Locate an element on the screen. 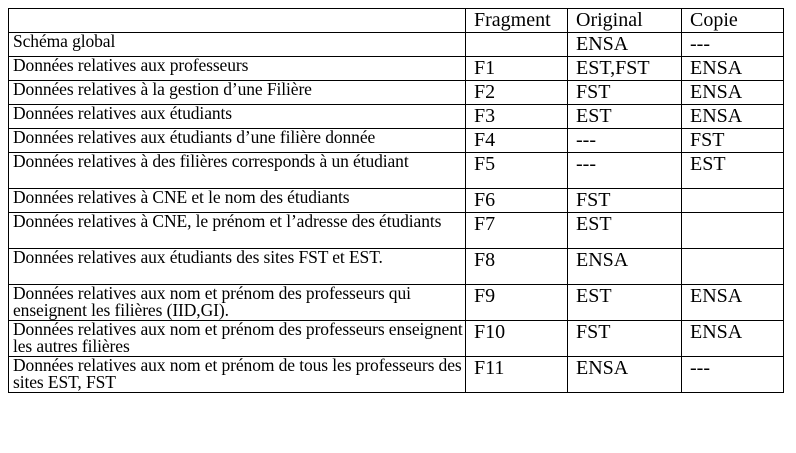 Image resolution: width=796 pixels, height=453 pixels. header-description is located at coordinates (237, 20).